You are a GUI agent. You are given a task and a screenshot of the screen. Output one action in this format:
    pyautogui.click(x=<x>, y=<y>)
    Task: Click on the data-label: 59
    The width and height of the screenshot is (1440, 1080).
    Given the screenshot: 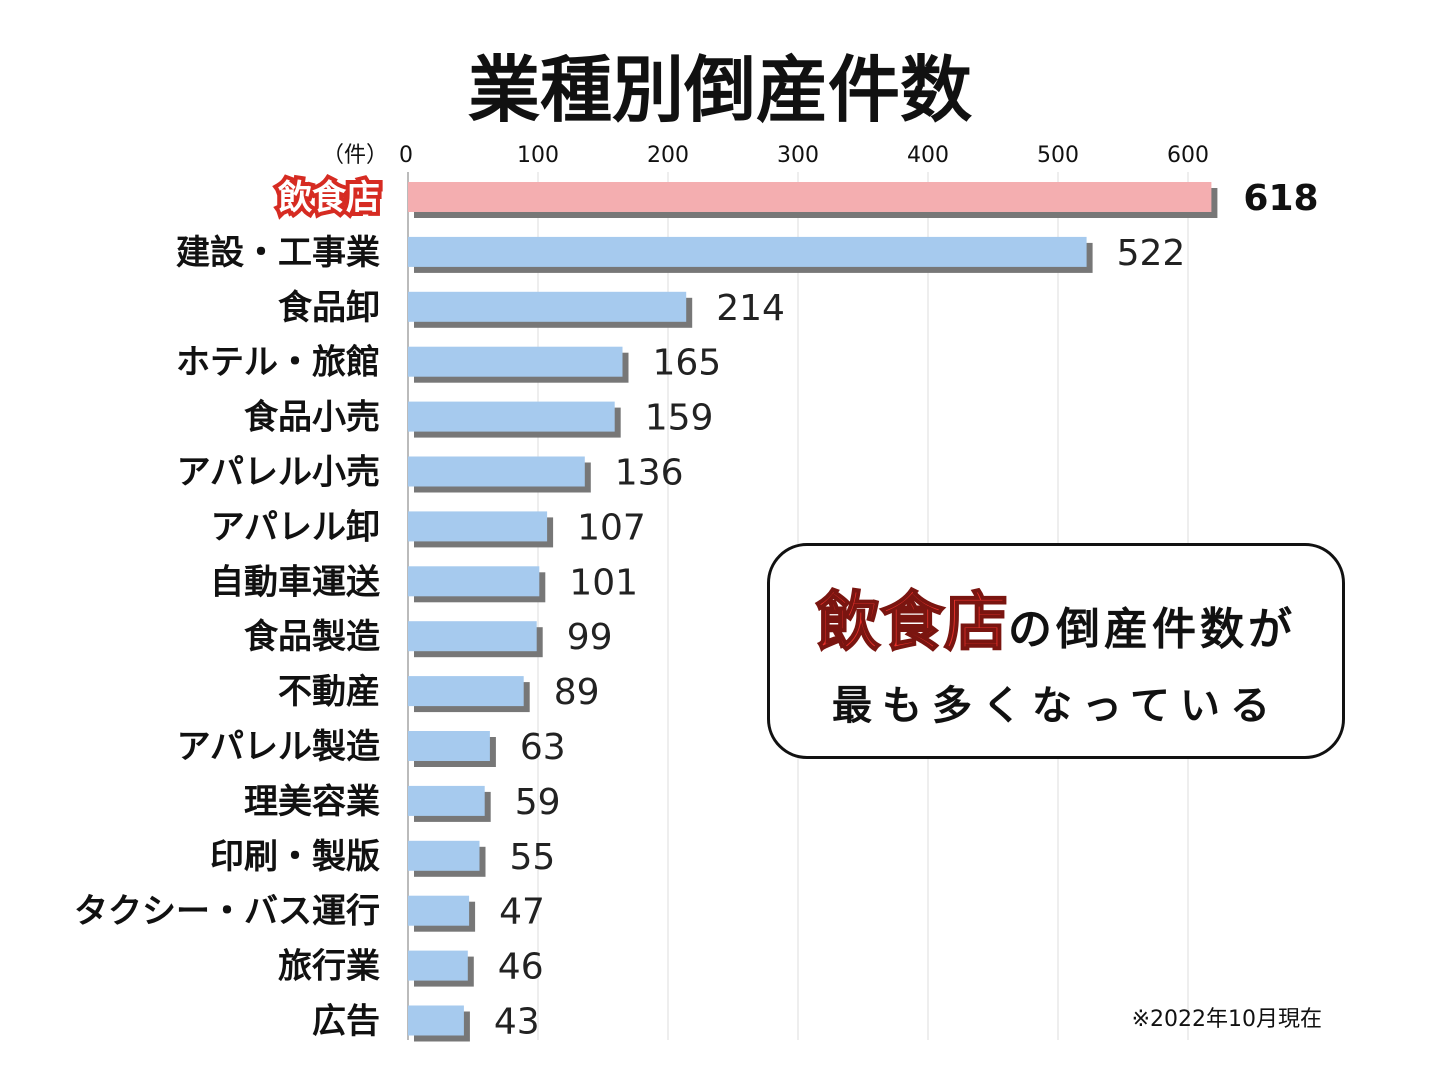 What is the action you would take?
    pyautogui.click(x=538, y=802)
    